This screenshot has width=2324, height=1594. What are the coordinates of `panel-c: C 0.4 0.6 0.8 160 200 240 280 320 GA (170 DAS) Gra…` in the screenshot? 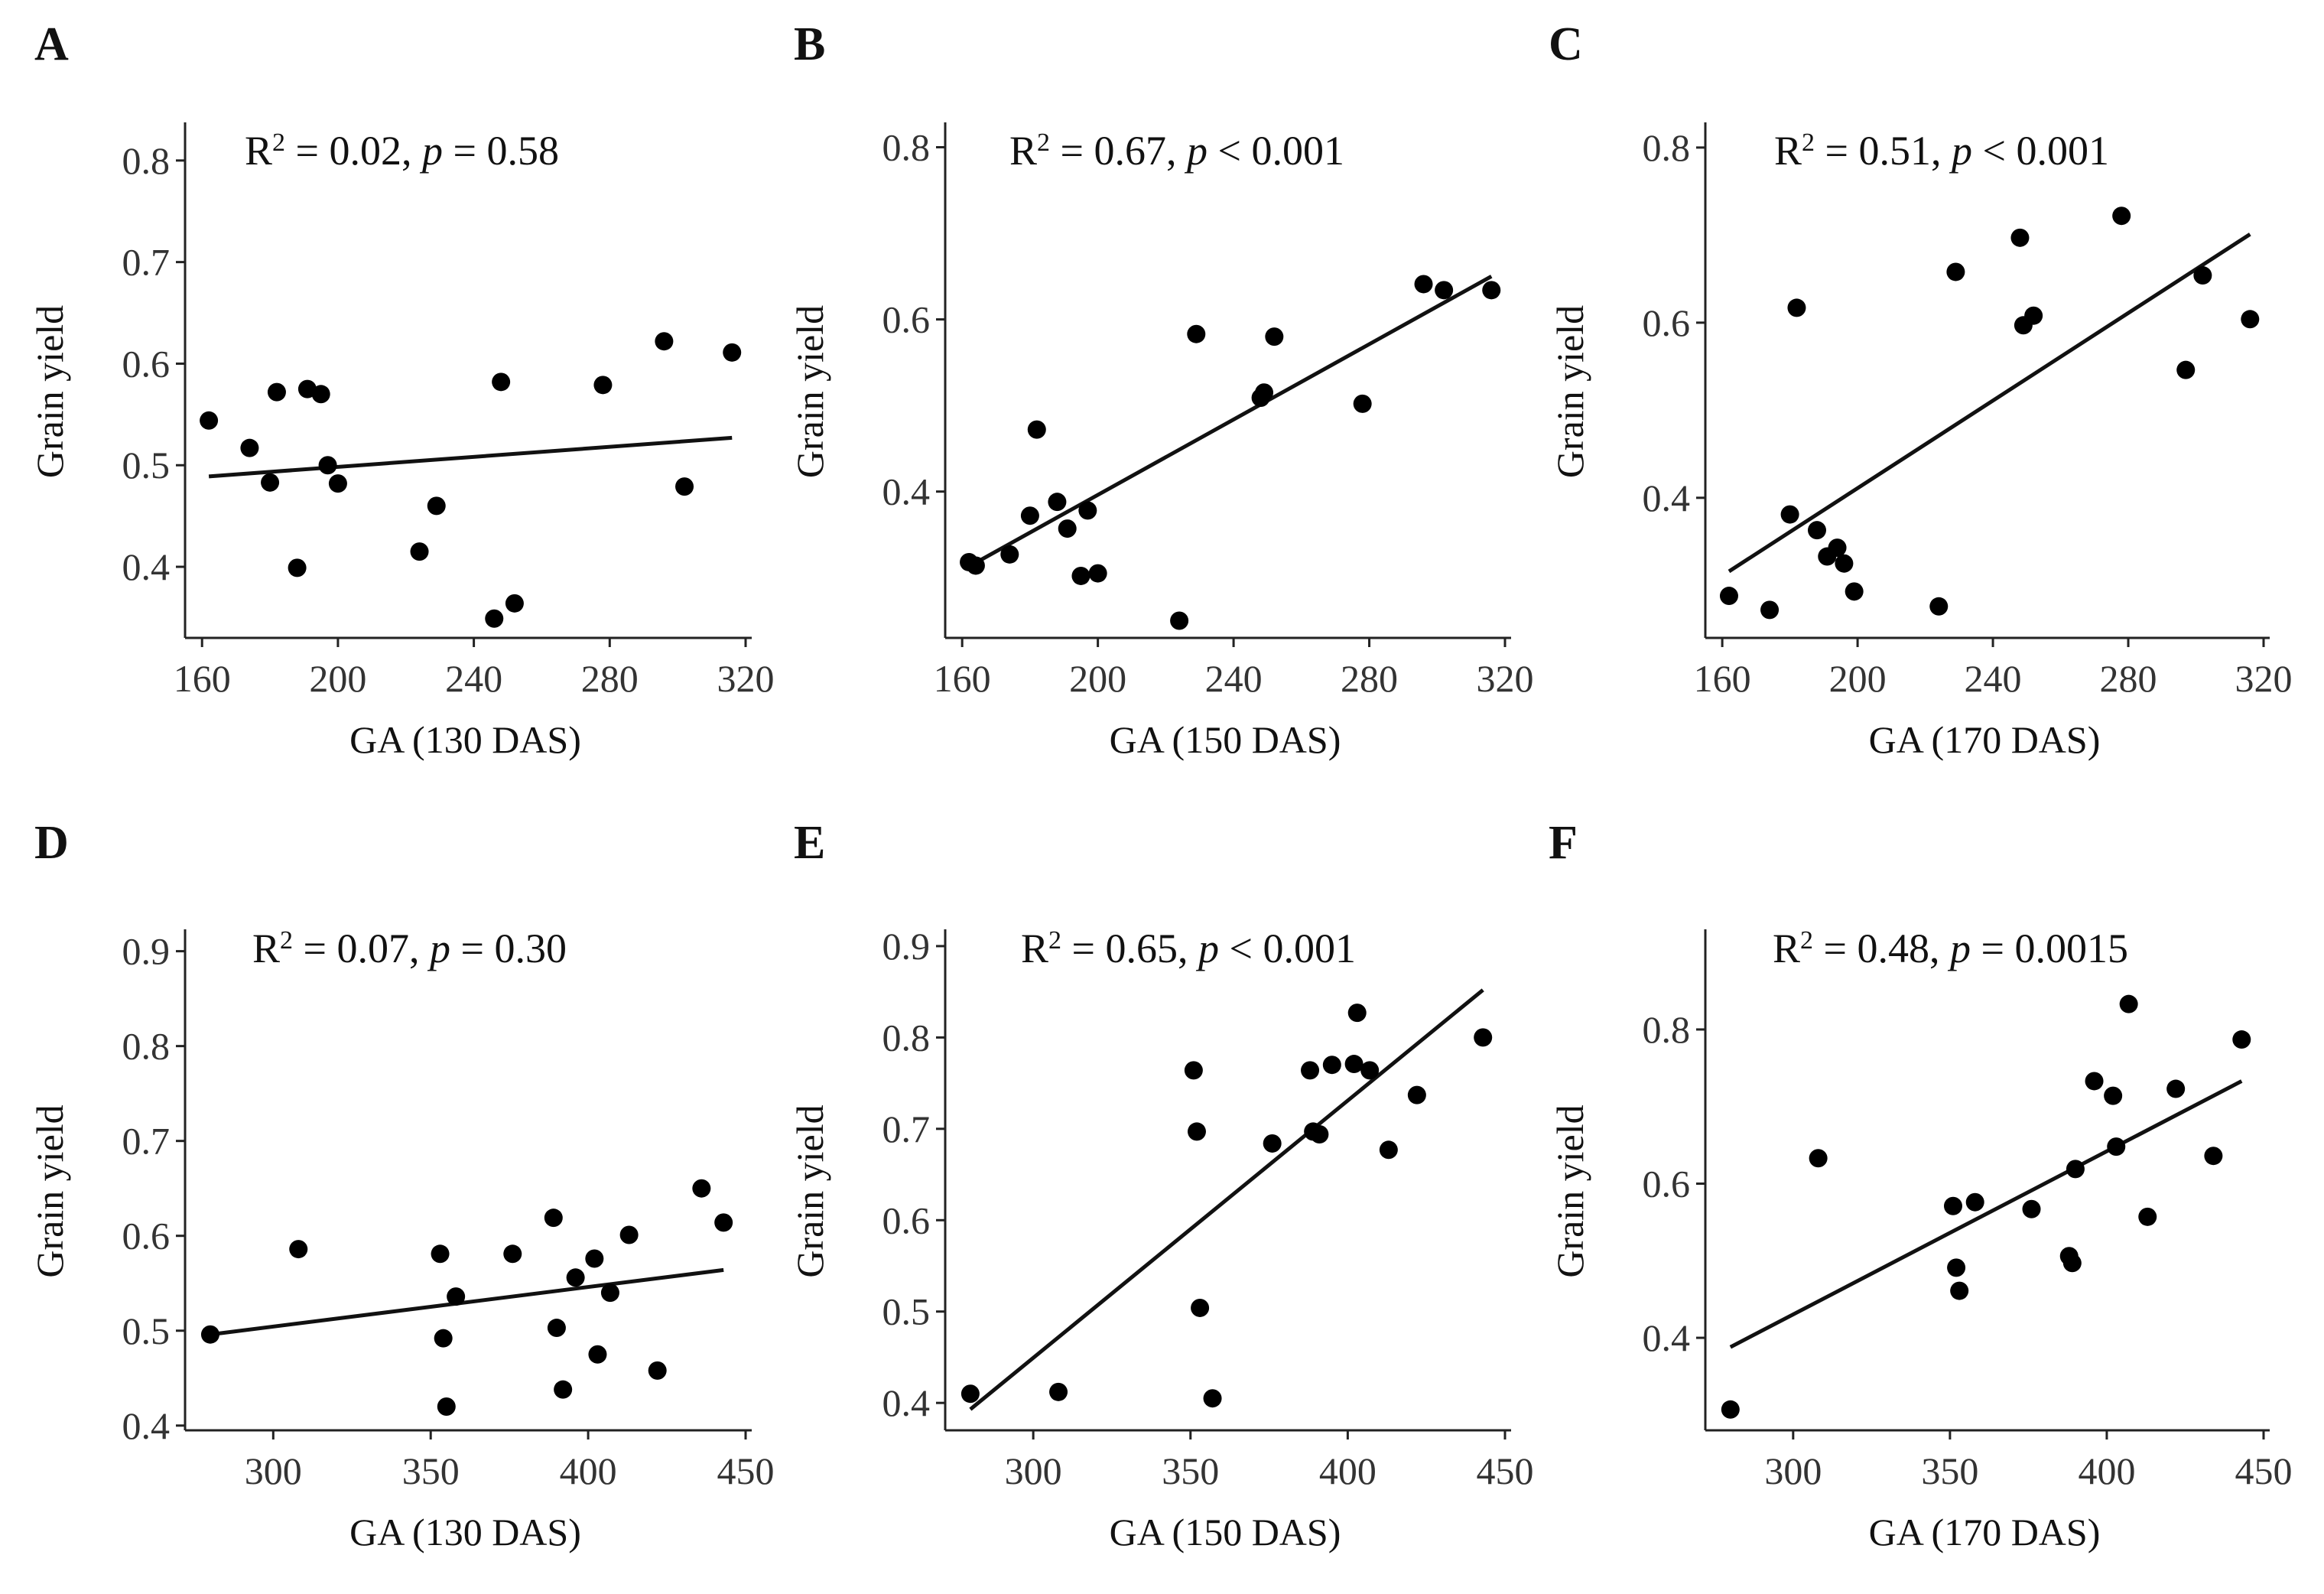 It's located at (1921, 389).